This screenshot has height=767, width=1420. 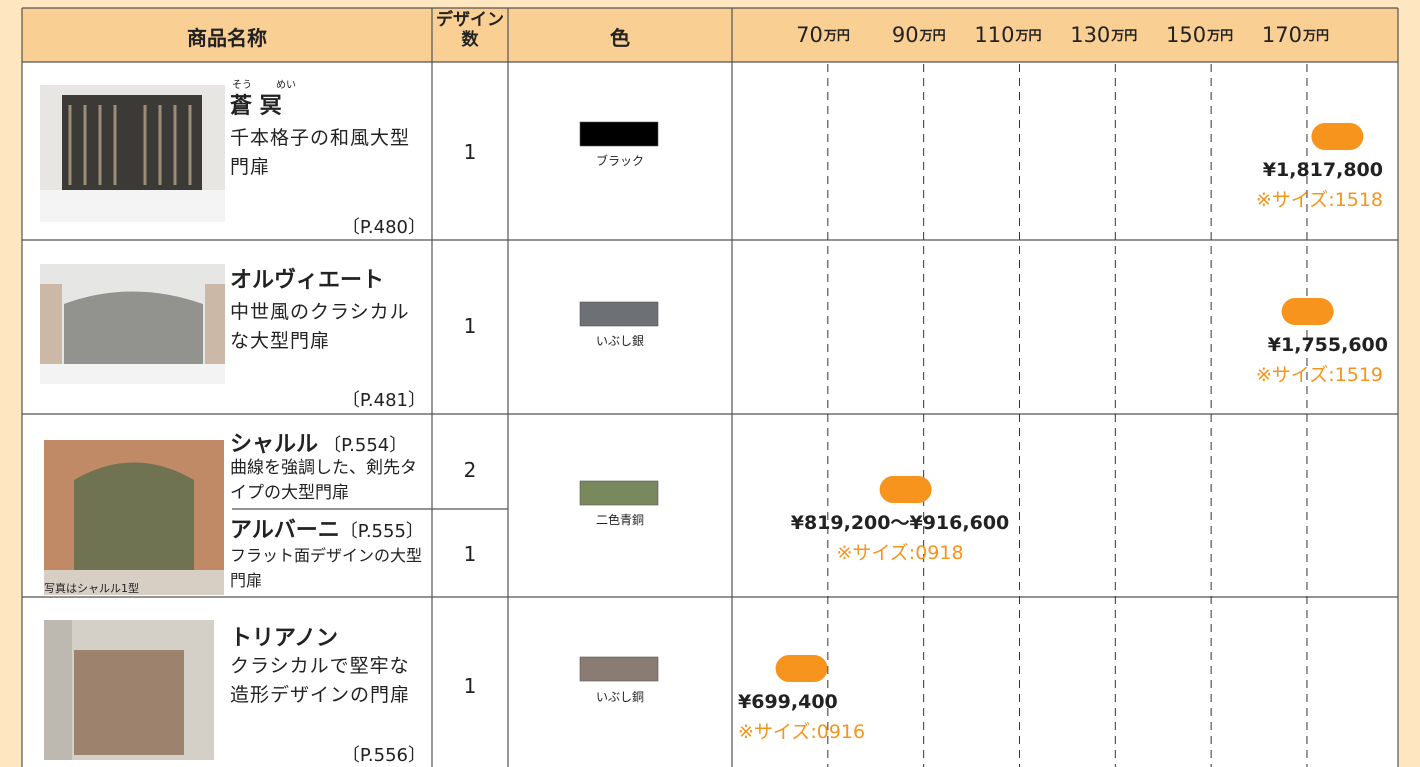 I want to click on header-designs: デザイン数, so click(x=470, y=30).